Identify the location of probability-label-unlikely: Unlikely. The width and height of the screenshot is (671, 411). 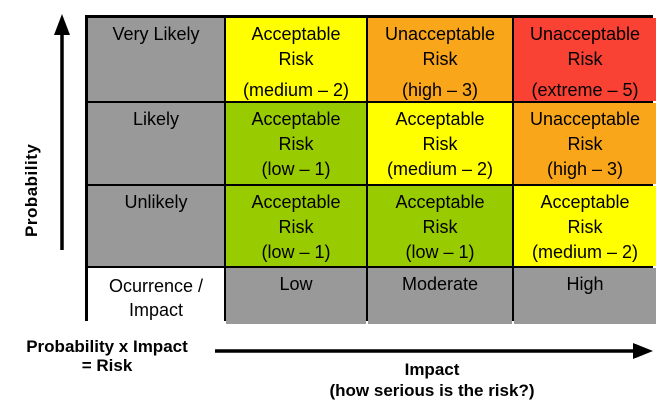
(156, 226).